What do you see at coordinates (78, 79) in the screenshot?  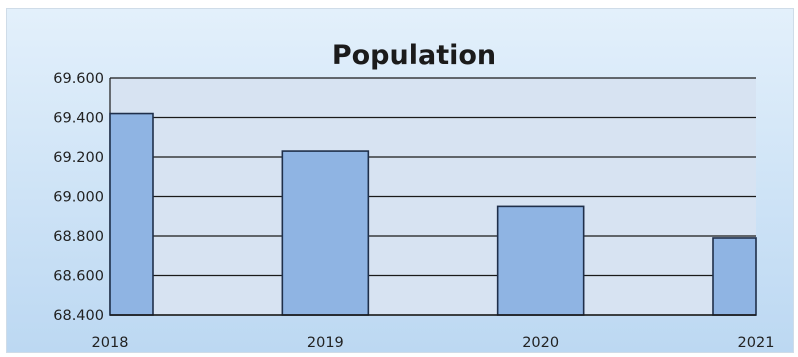 I see `y-tick-label: 69.600` at bounding box center [78, 79].